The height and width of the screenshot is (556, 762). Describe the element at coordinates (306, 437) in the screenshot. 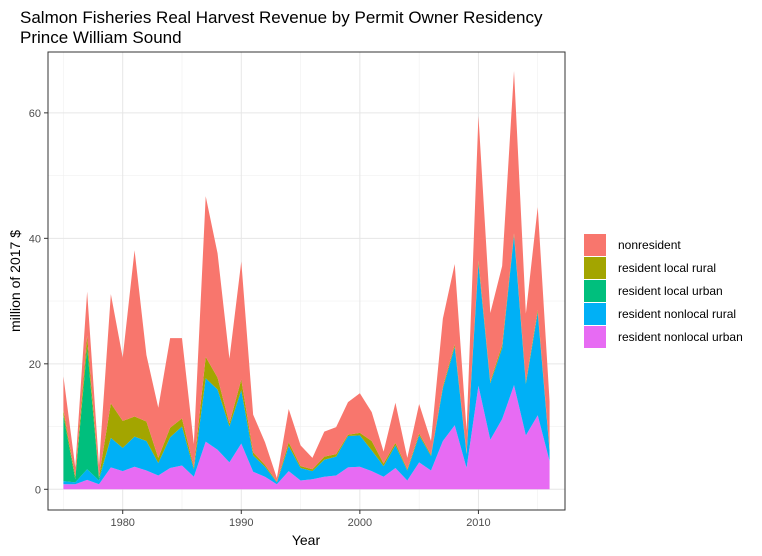

I see `area-resident-nonlocal-urban` at that location.